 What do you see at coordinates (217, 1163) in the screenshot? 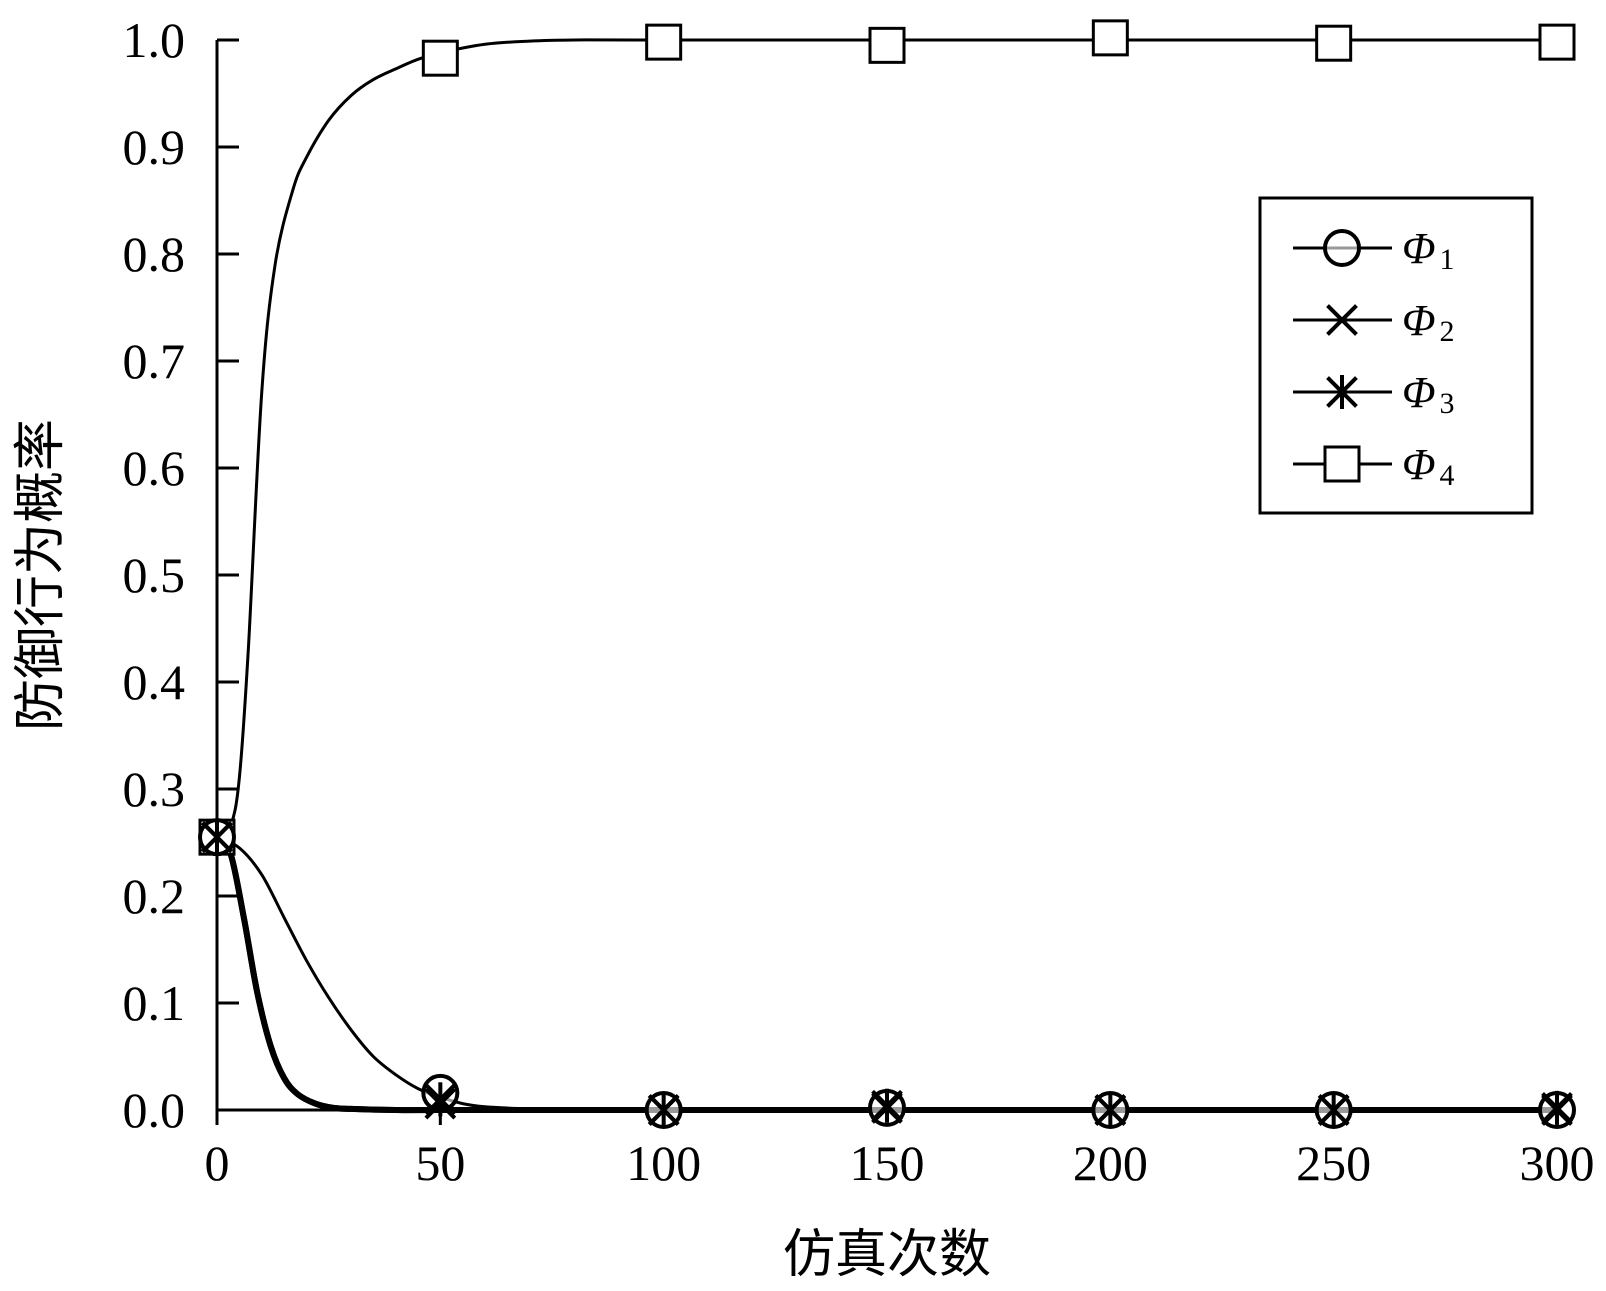
I see `x-tick-label: 0` at bounding box center [217, 1163].